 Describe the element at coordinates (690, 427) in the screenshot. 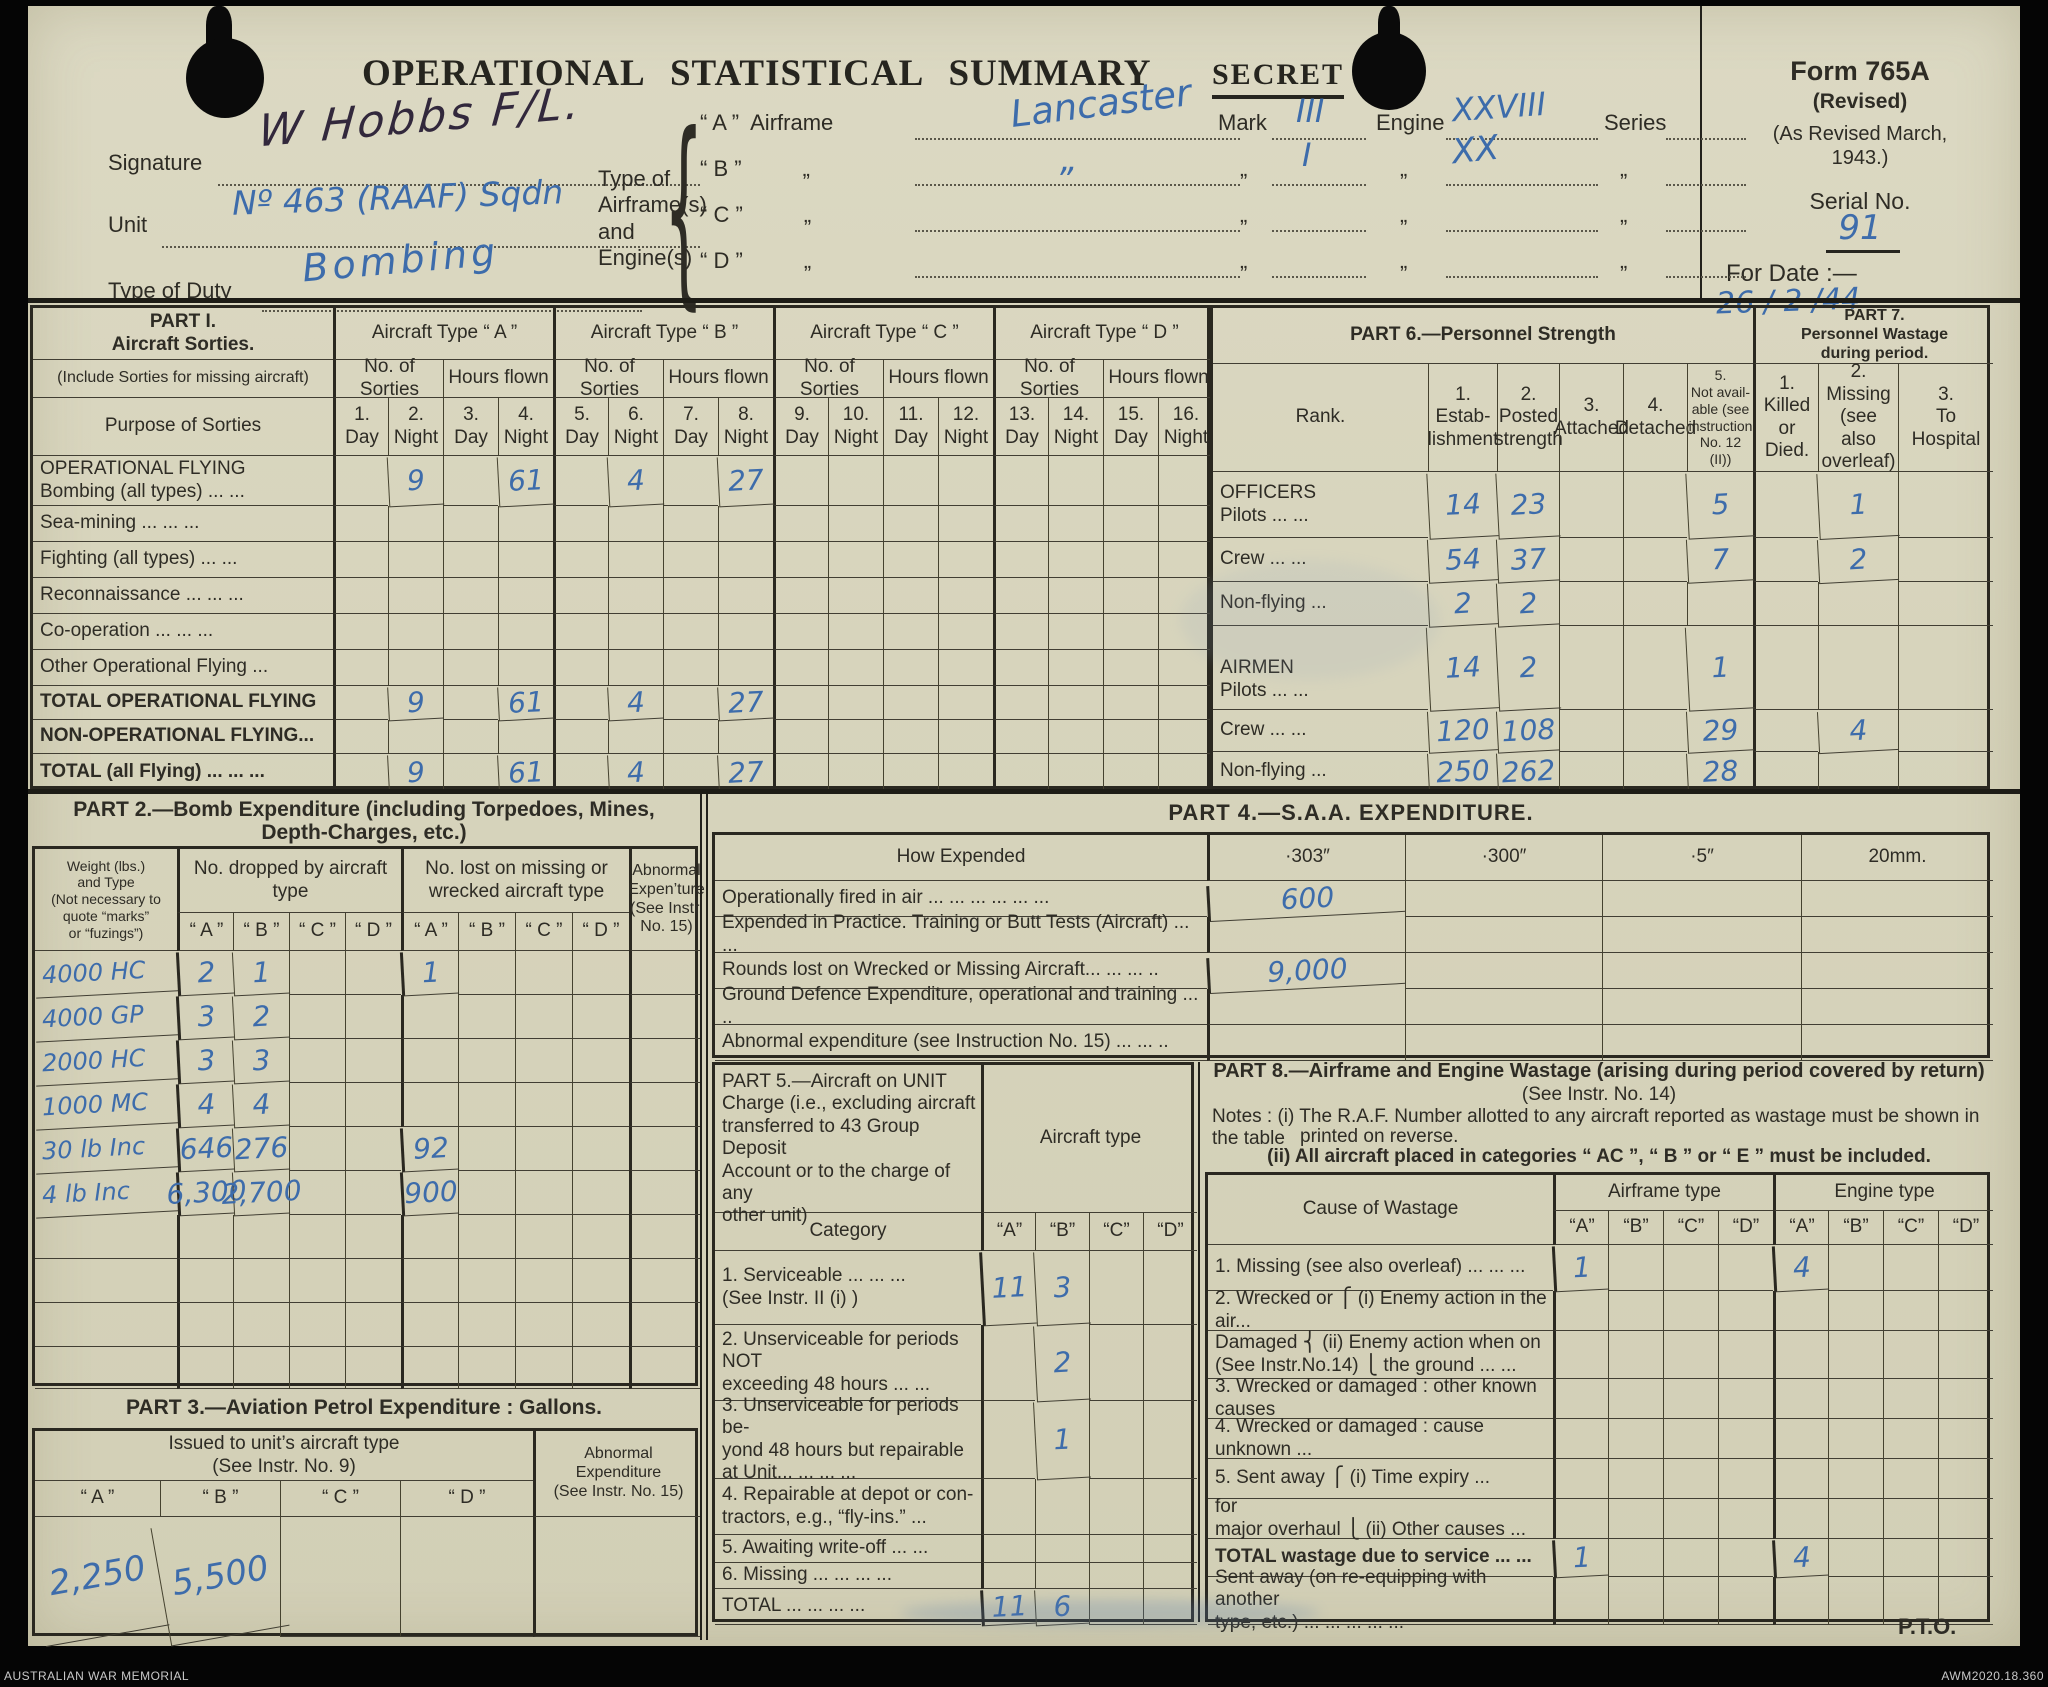

I see `cell: 7. Day` at that location.